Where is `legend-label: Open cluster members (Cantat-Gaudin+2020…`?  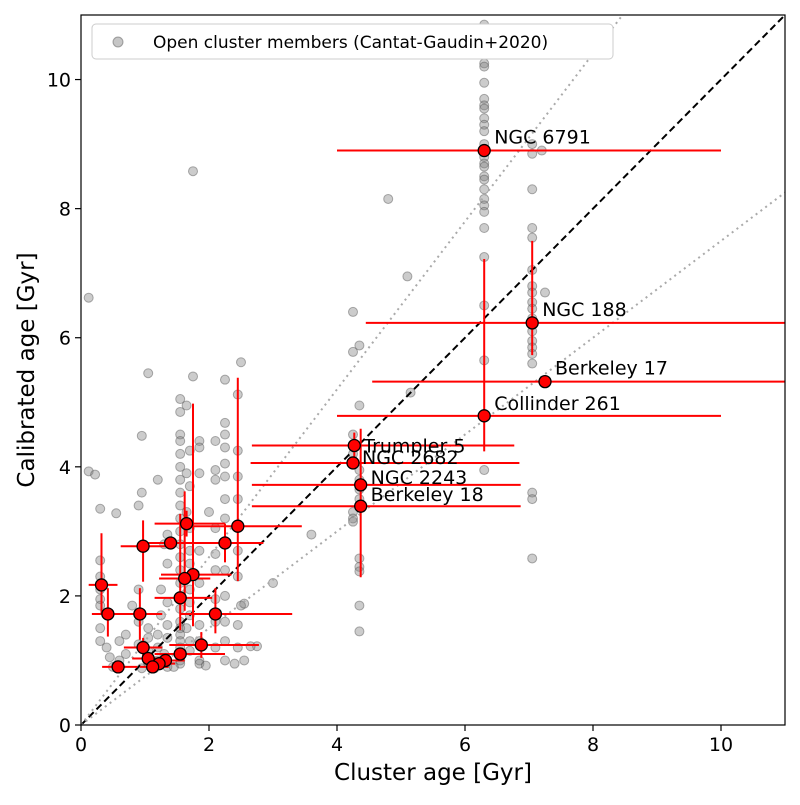
legend-label: Open cluster members (Cantat-Gaudin+2020… is located at coordinates (350, 43).